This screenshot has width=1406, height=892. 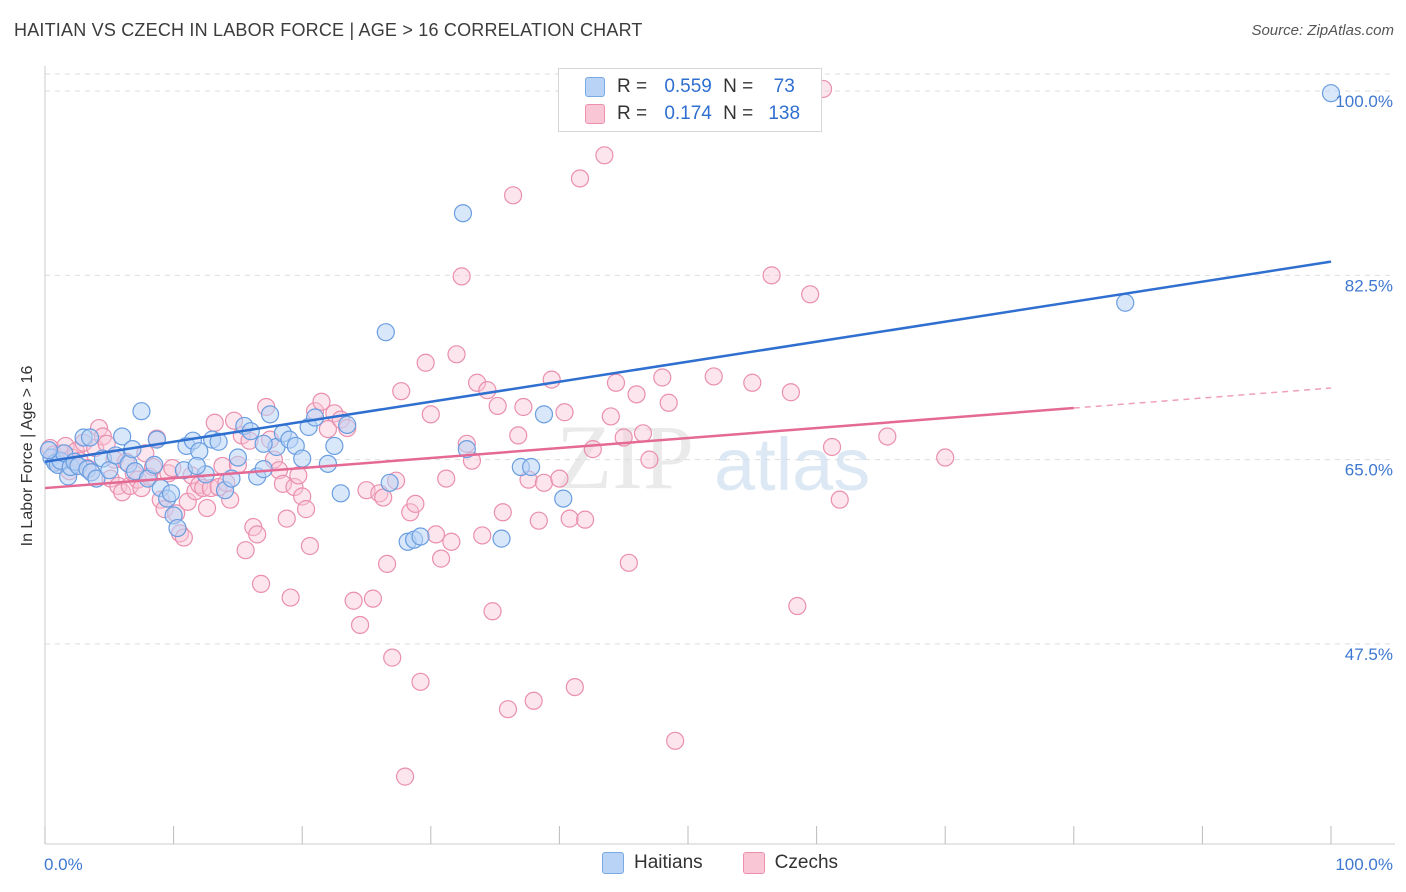 I want to click on series-legend: Haitians Czechs, so click(x=740, y=863).